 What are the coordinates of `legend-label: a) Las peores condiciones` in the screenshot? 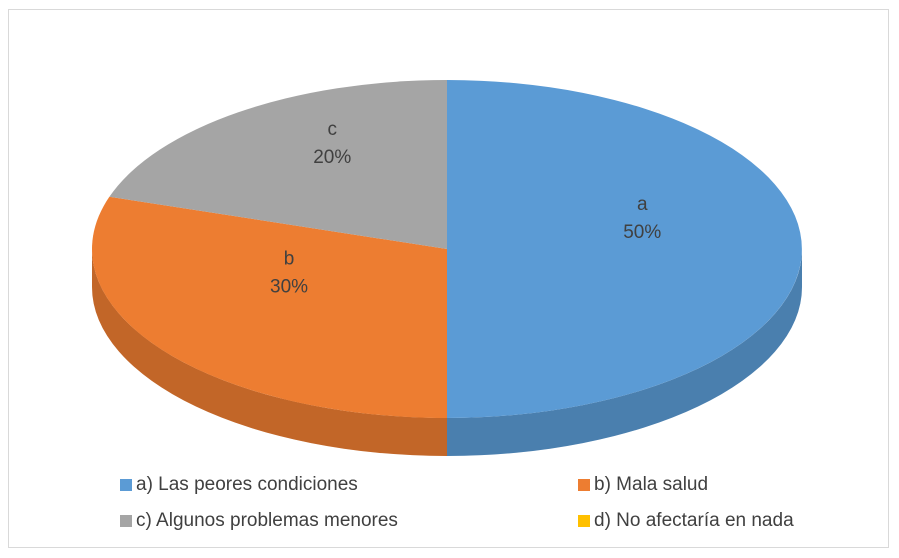 It's located at (247, 484).